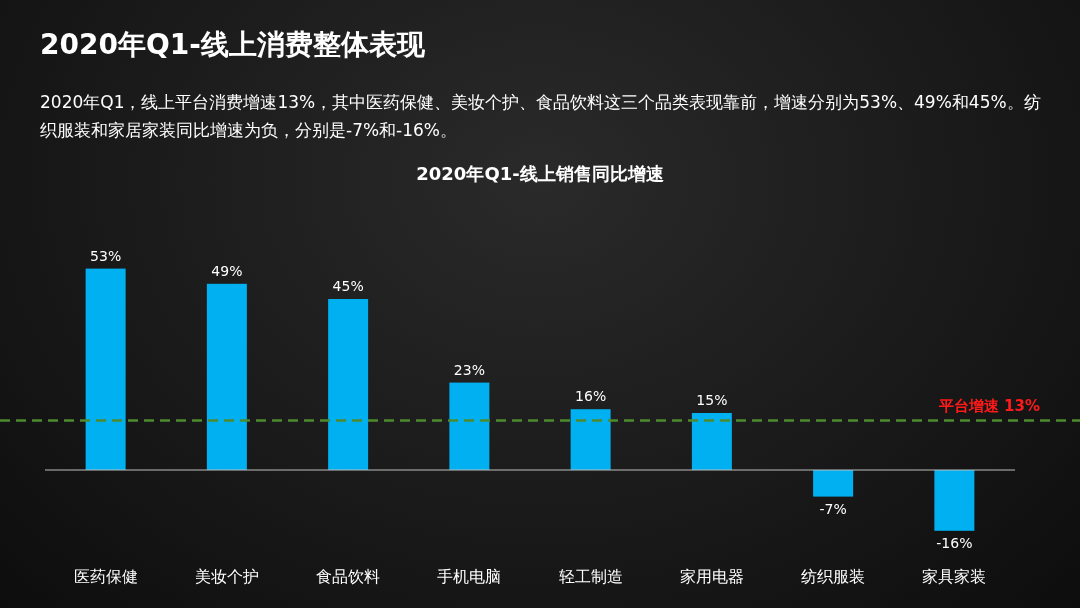 The width and height of the screenshot is (1080, 608). Describe the element at coordinates (469, 369) in the screenshot. I see `data-label: 23%` at that location.